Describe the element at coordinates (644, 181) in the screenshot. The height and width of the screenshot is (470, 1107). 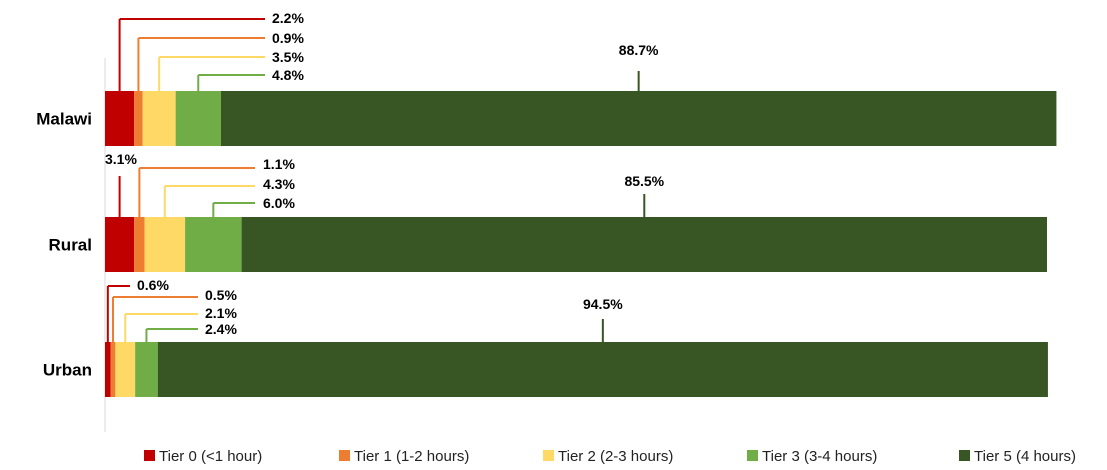
I see `data-label-rural-tier-4: 85.5%` at that location.